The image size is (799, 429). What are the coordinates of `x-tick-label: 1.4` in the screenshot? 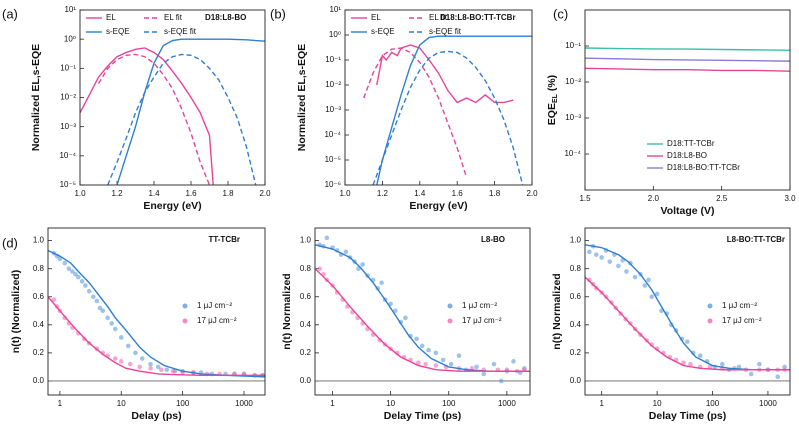 It's located at (154, 193).